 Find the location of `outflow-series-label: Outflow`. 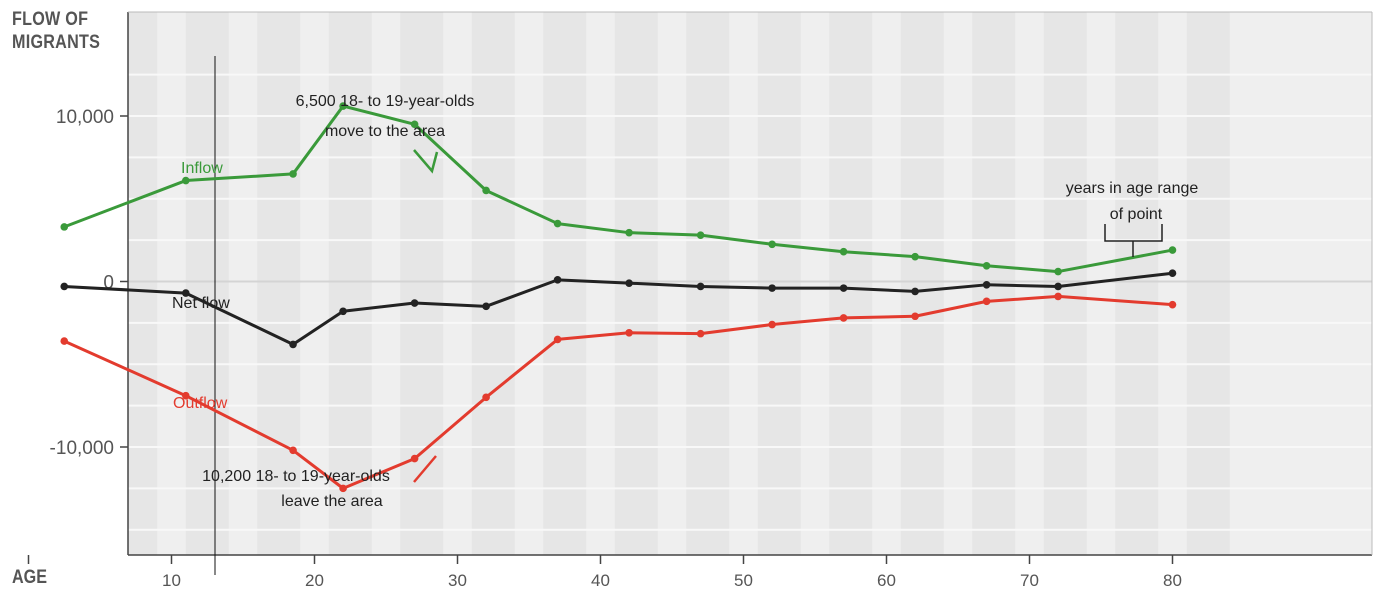

outflow-series-label: Outflow is located at coordinates (200, 403).